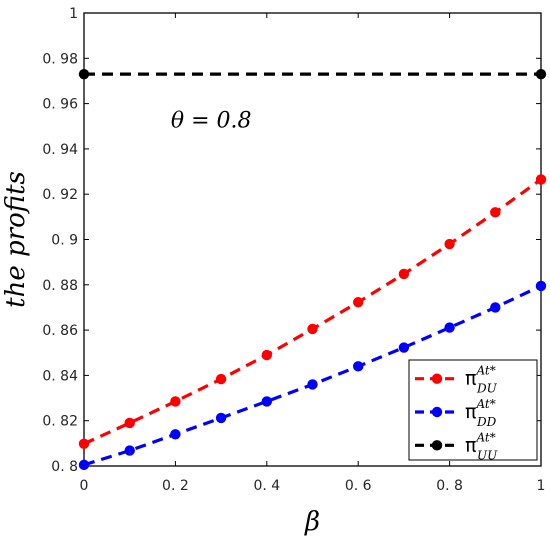 This screenshot has height=541, width=550. What do you see at coordinates (60, 105) in the screenshot?
I see `y-tick-label: 0. 96` at bounding box center [60, 105].